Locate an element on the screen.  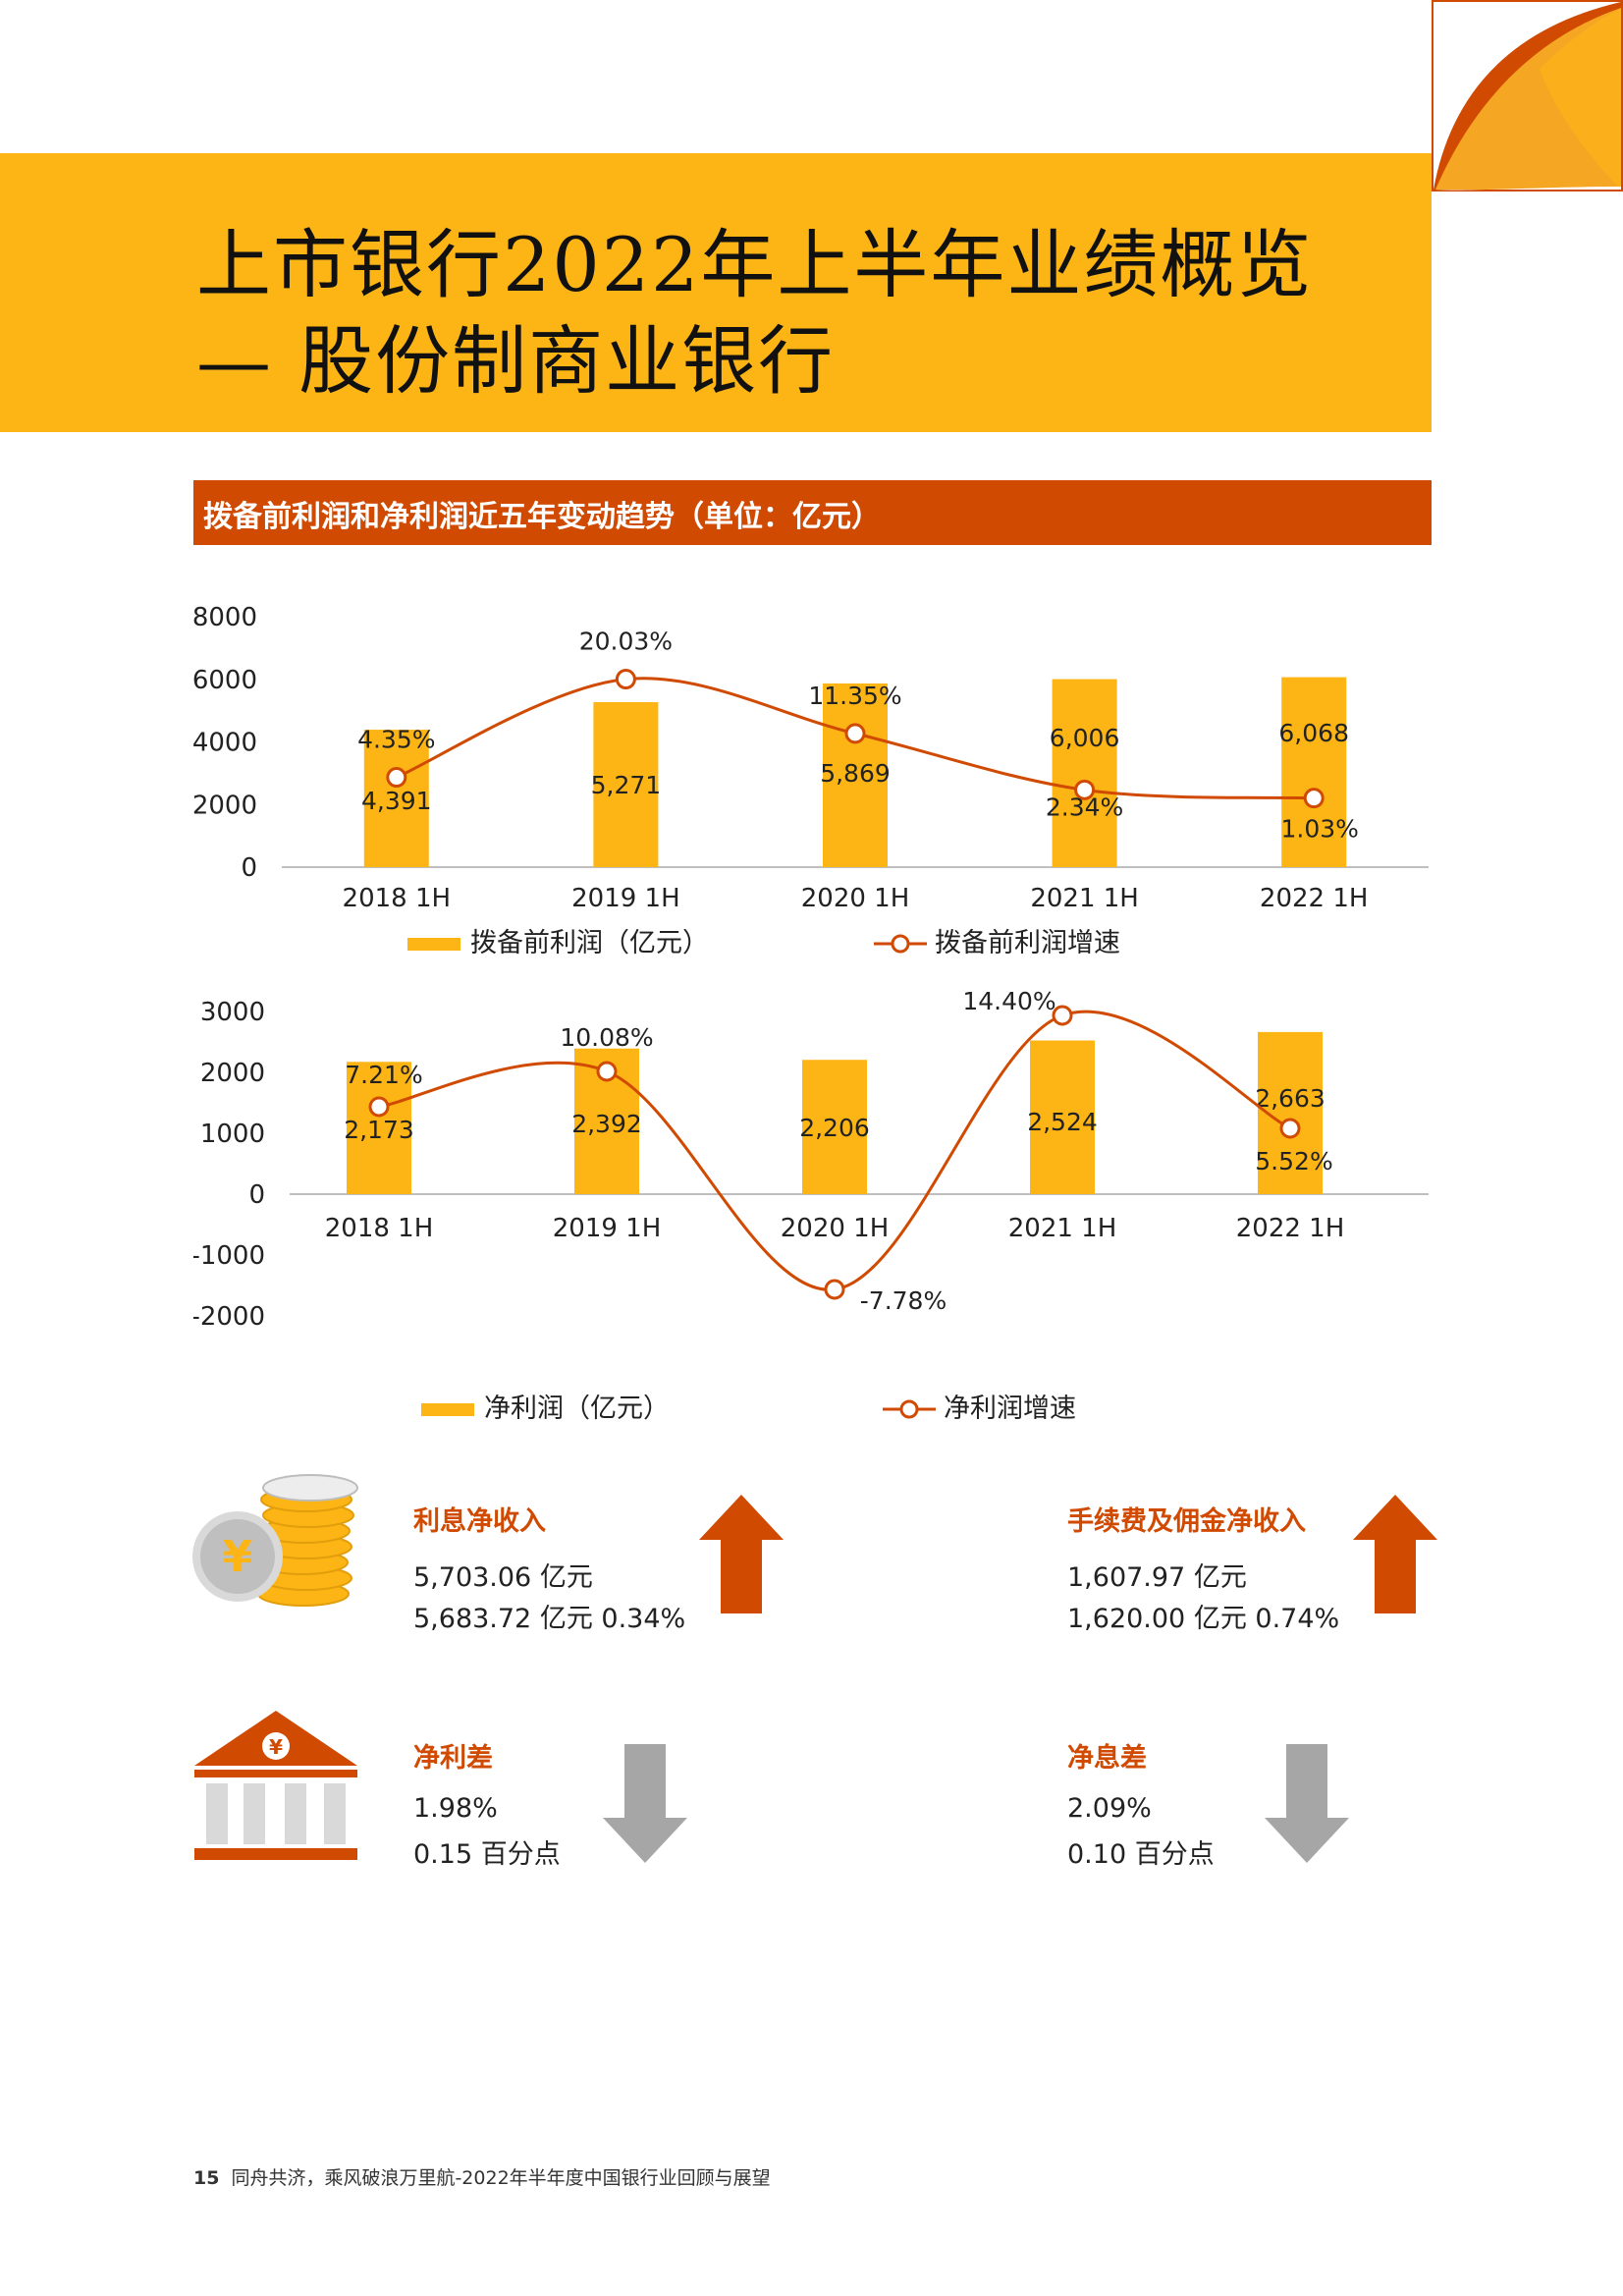
bar-value-label: 2,206 is located at coordinates (834, 1128).